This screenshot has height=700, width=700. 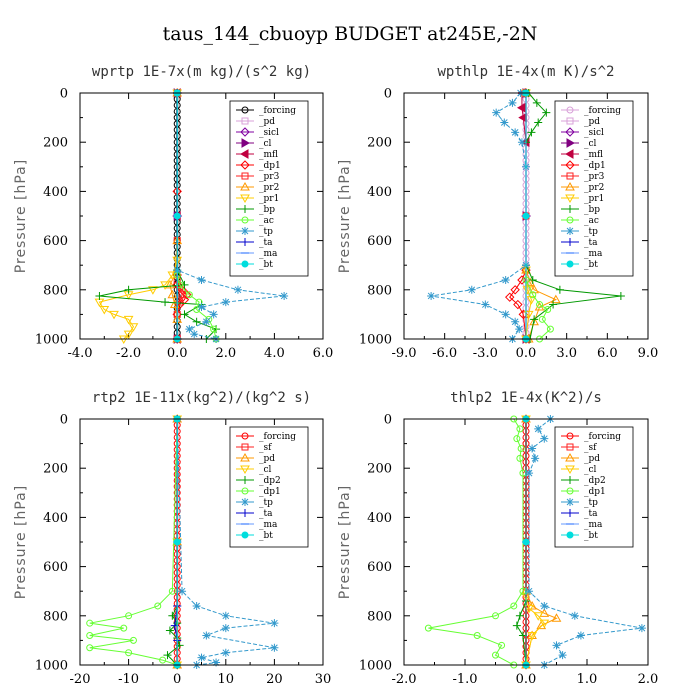 What do you see at coordinates (475, 542) in the screenshot?
I see `series-dp1` at bounding box center [475, 542].